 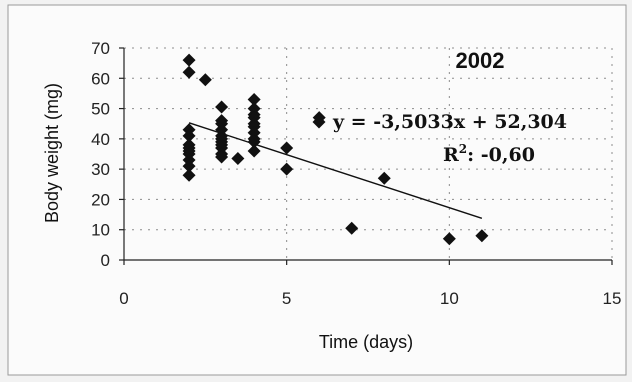 I want to click on y-tick-label: 20, so click(x=100, y=199).